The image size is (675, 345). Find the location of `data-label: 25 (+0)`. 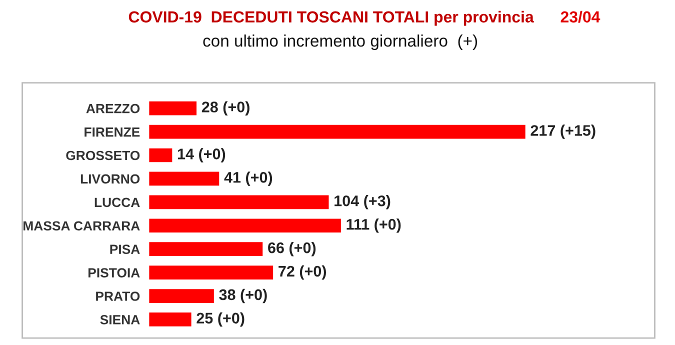

data-label: 25 (+0) is located at coordinates (220, 319).